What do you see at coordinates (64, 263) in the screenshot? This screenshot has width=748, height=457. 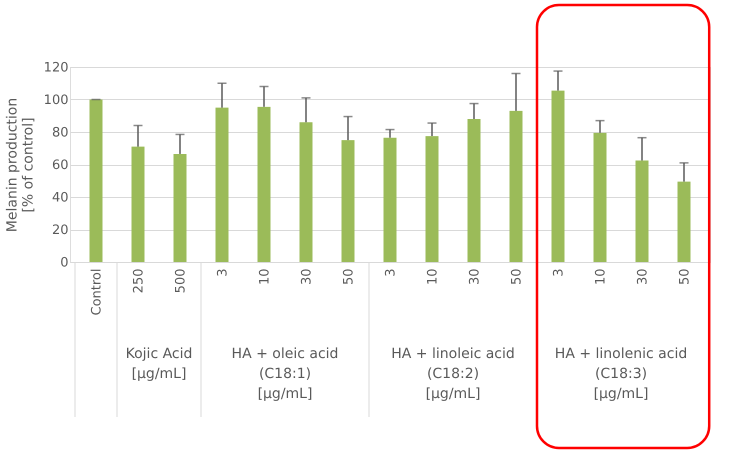 I see `y-tick-label: 0` at bounding box center [64, 263].